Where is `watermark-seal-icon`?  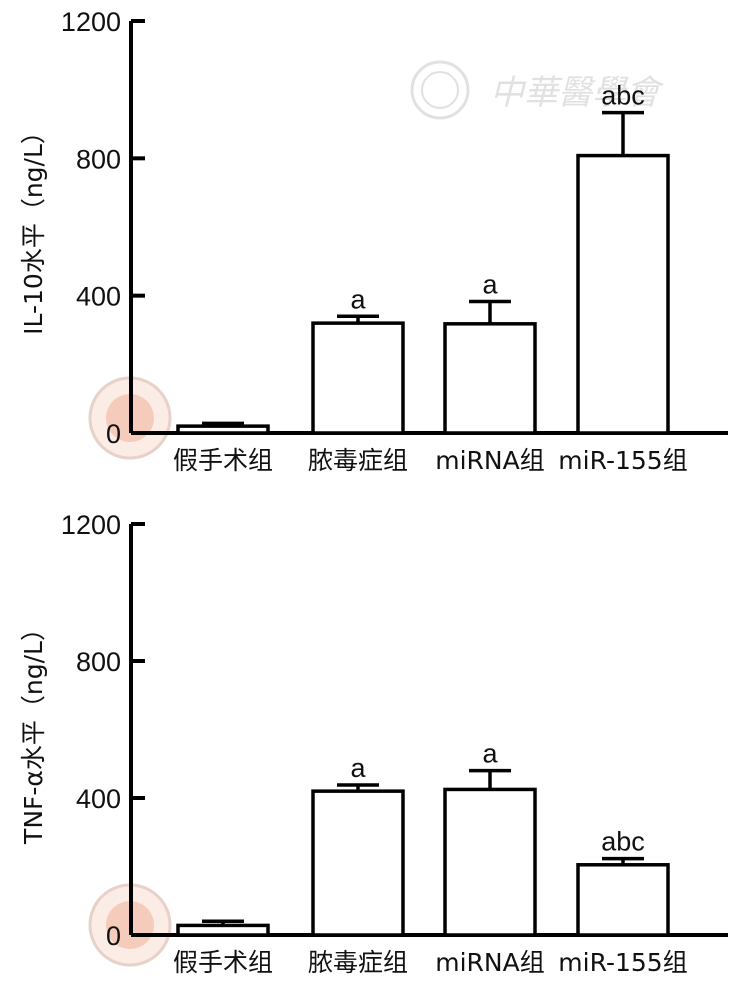
watermark-seal-icon is located at coordinates (440, 90).